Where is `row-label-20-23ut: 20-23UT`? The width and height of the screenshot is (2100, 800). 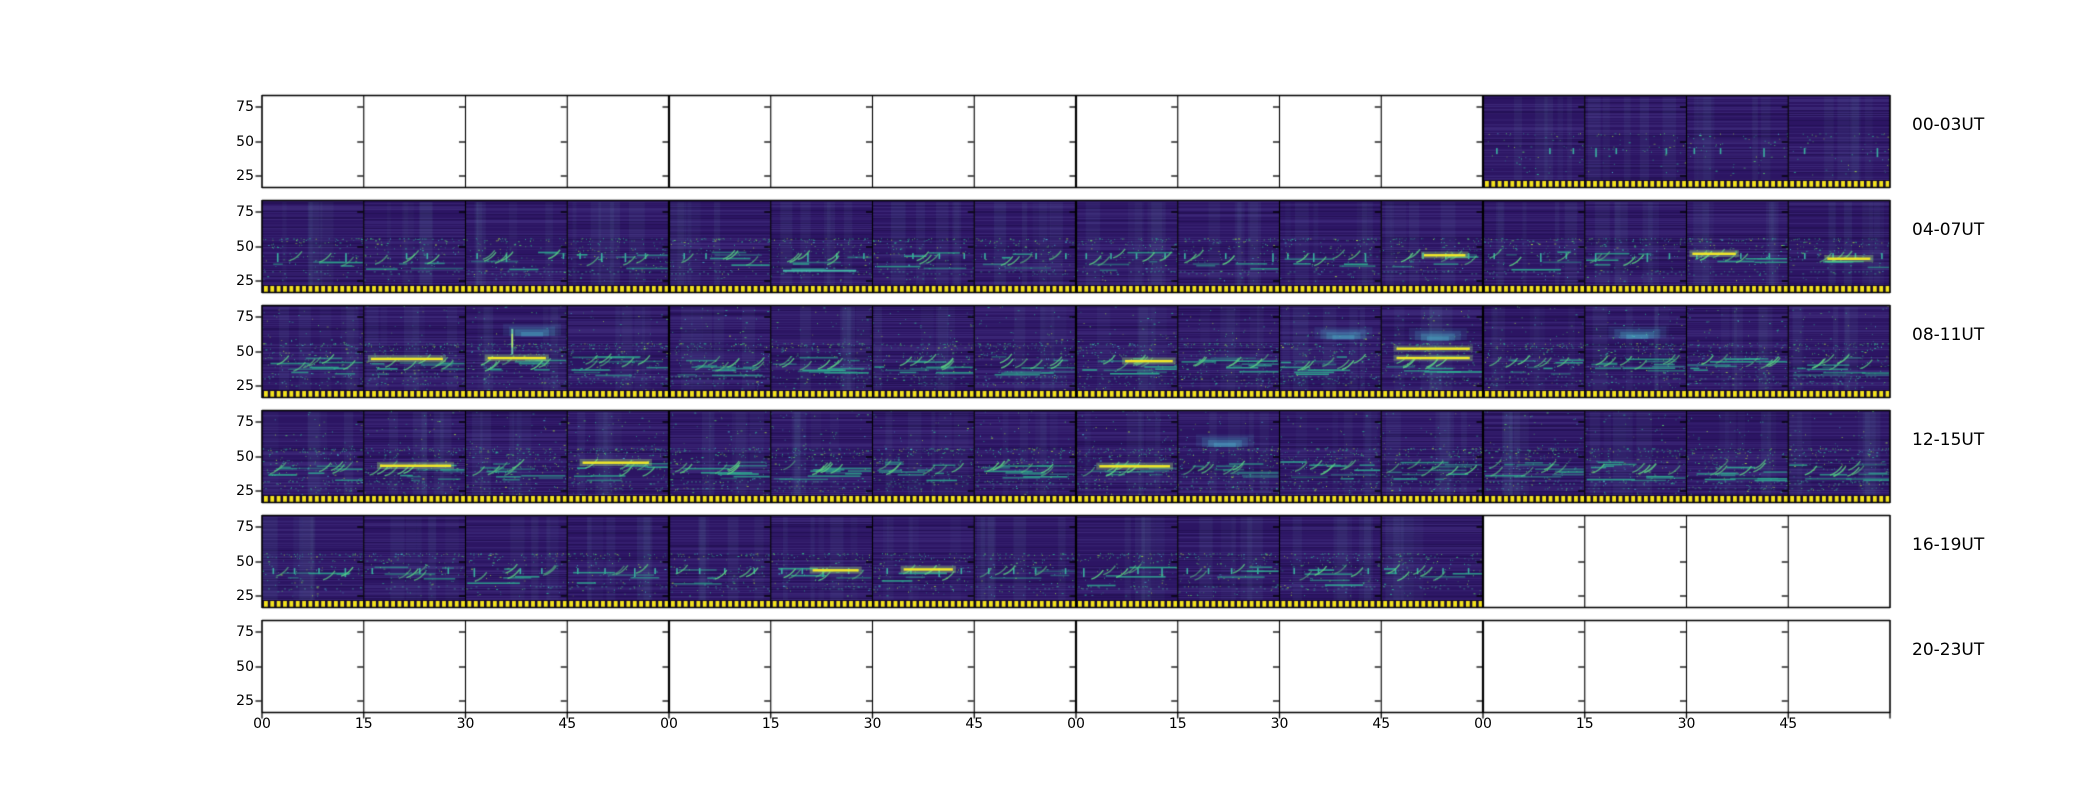
row-label-20-23ut: 20-23UT is located at coordinates (1948, 650).